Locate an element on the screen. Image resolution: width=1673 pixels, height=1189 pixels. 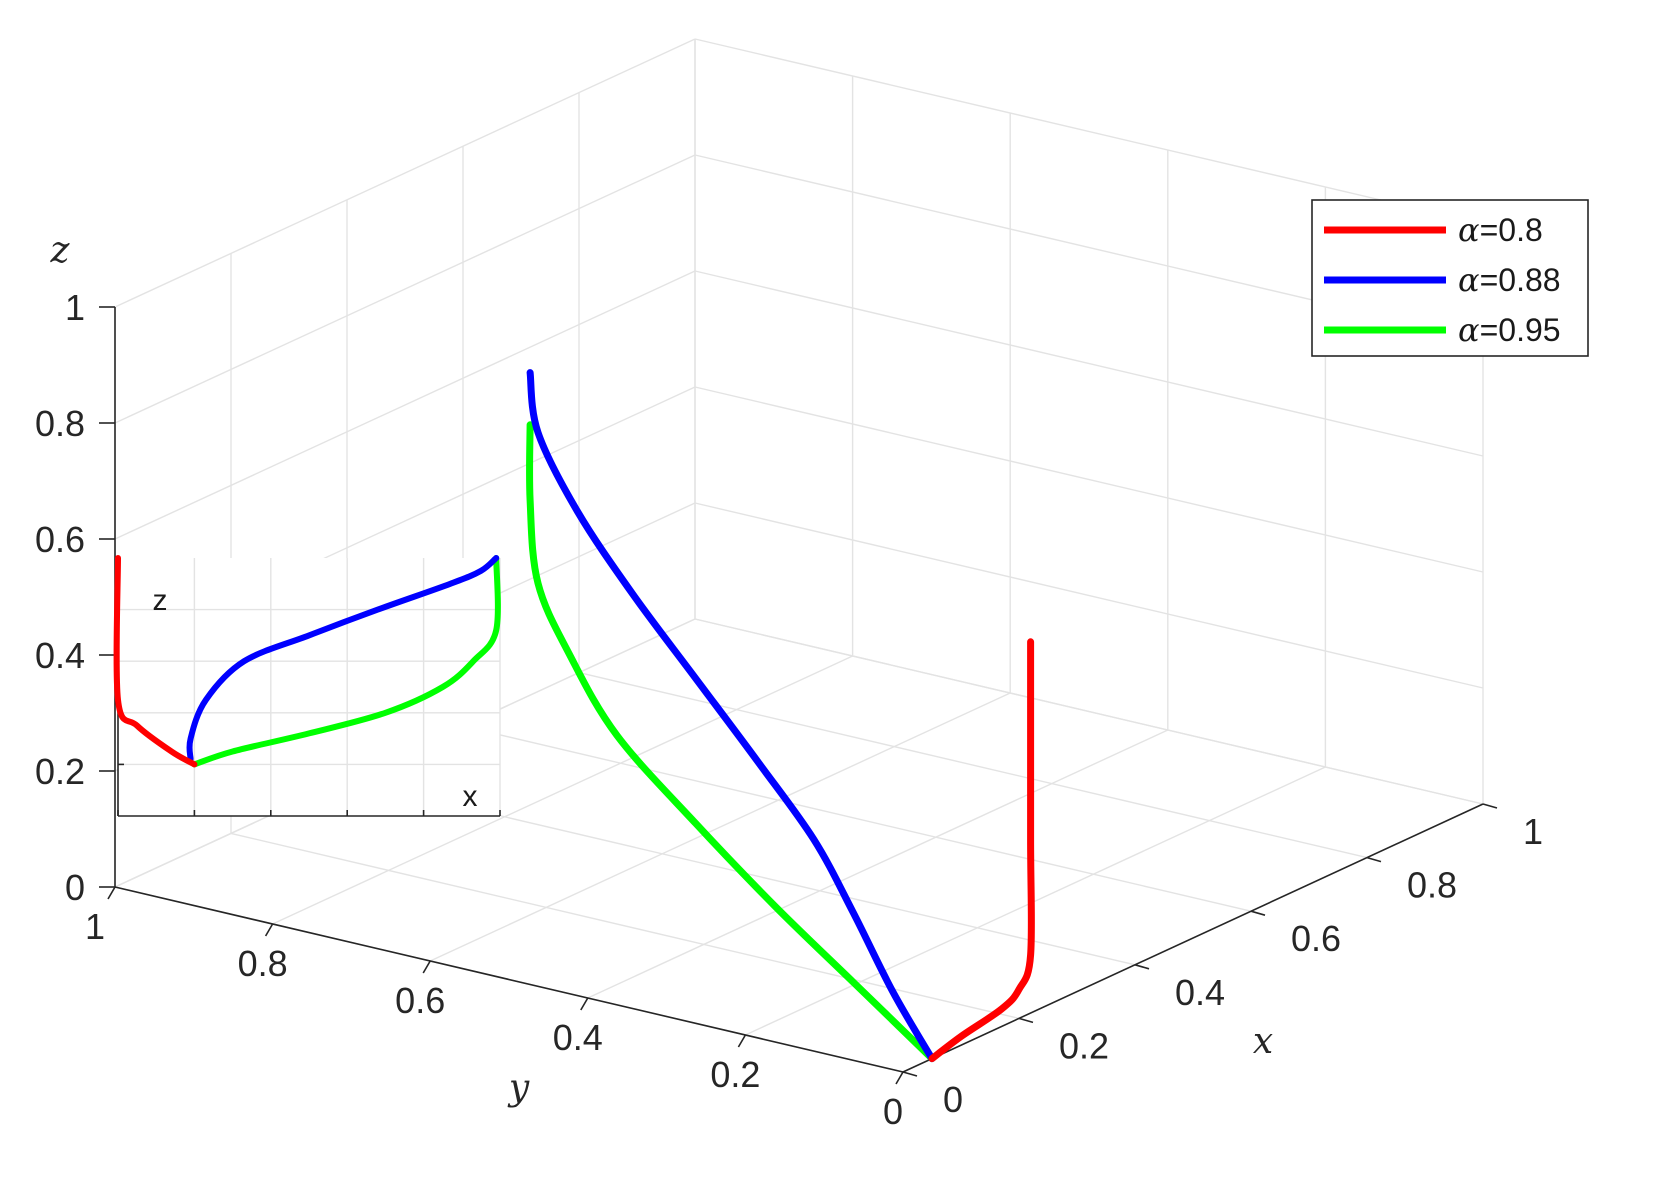
y-tick-label: 0 is located at coordinates (893, 1111).